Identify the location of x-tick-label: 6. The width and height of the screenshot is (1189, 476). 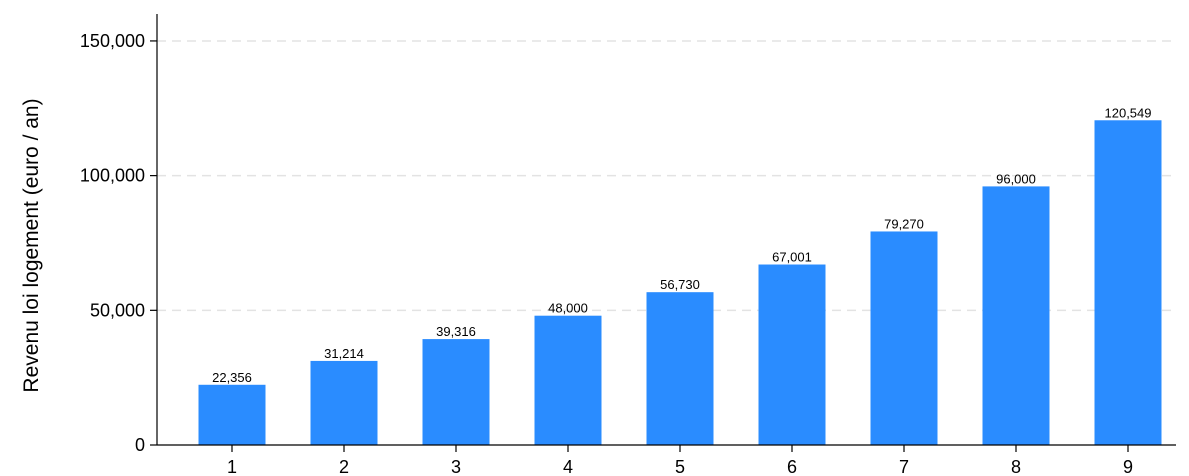
(792, 466).